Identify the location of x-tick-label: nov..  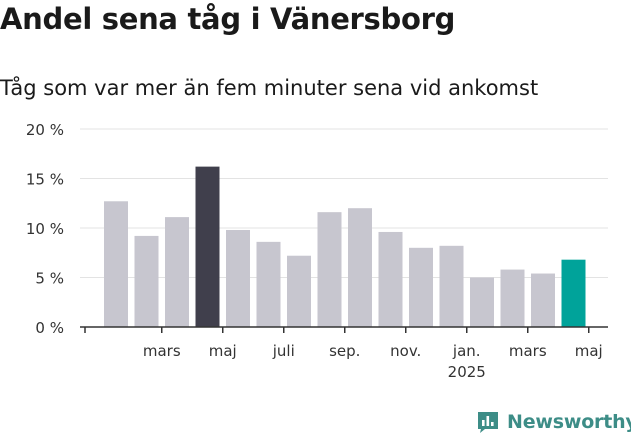
(405, 351).